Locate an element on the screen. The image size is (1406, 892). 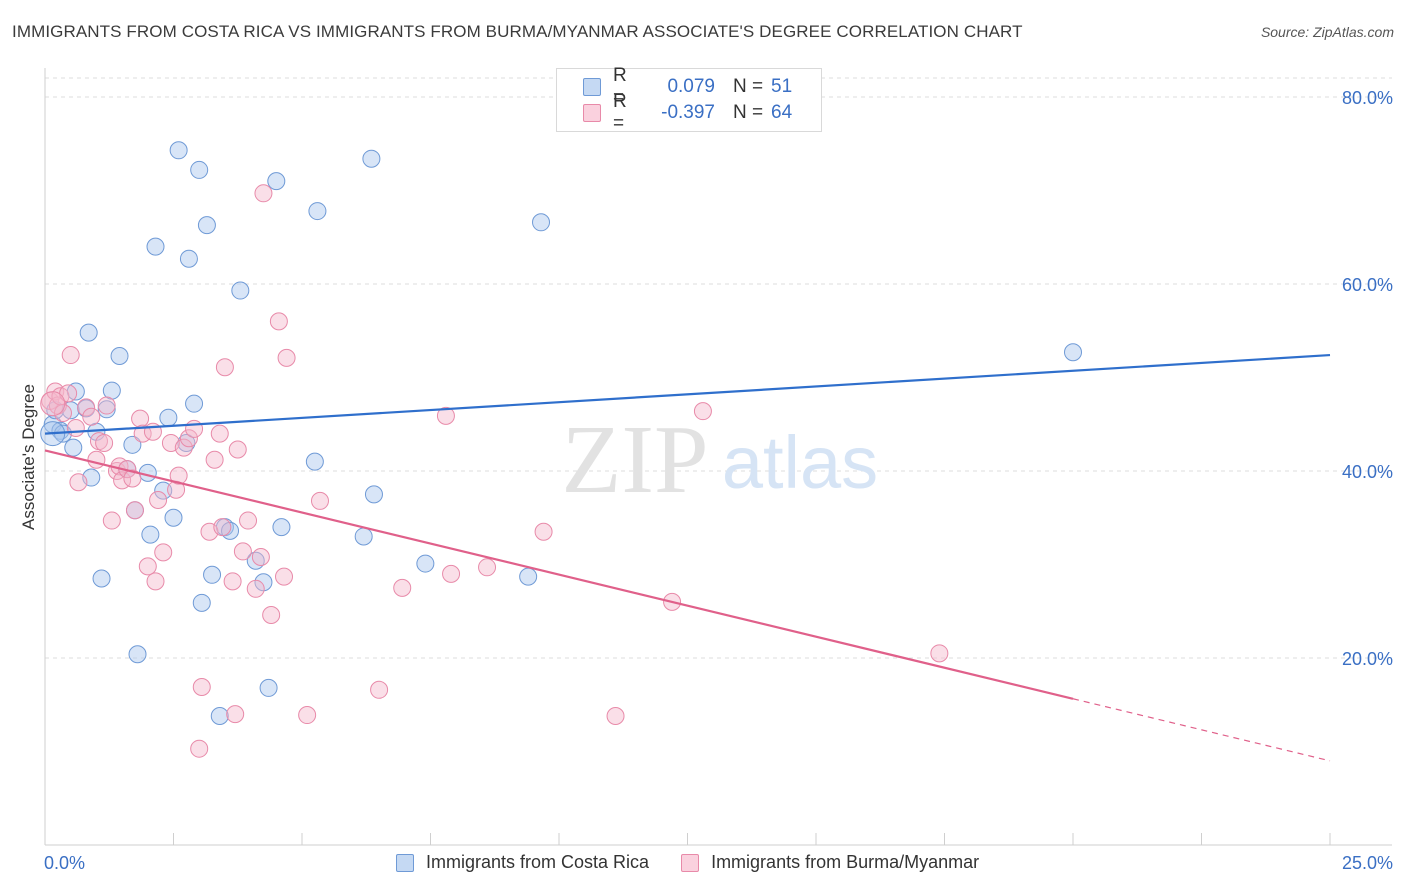
legend-label-costa-rica: Immigrants from Costa Rica is located at coordinates (538, 862).